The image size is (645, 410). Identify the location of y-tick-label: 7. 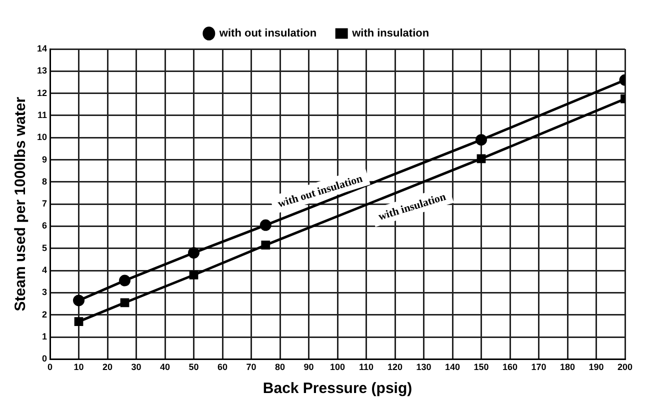
(45, 203).